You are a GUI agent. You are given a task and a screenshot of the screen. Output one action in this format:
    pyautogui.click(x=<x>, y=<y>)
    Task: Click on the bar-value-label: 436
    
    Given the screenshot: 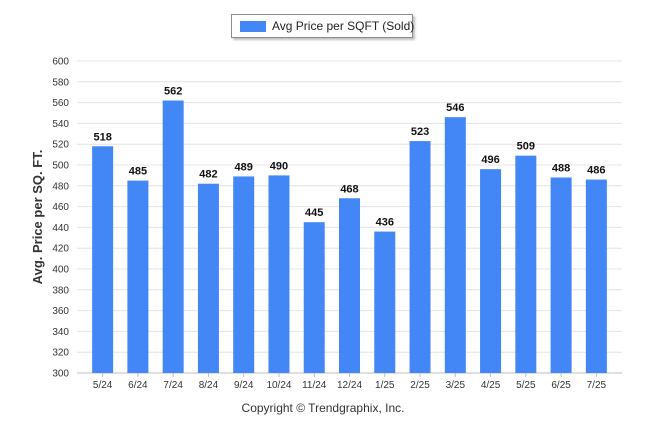 What is the action you would take?
    pyautogui.click(x=385, y=223)
    